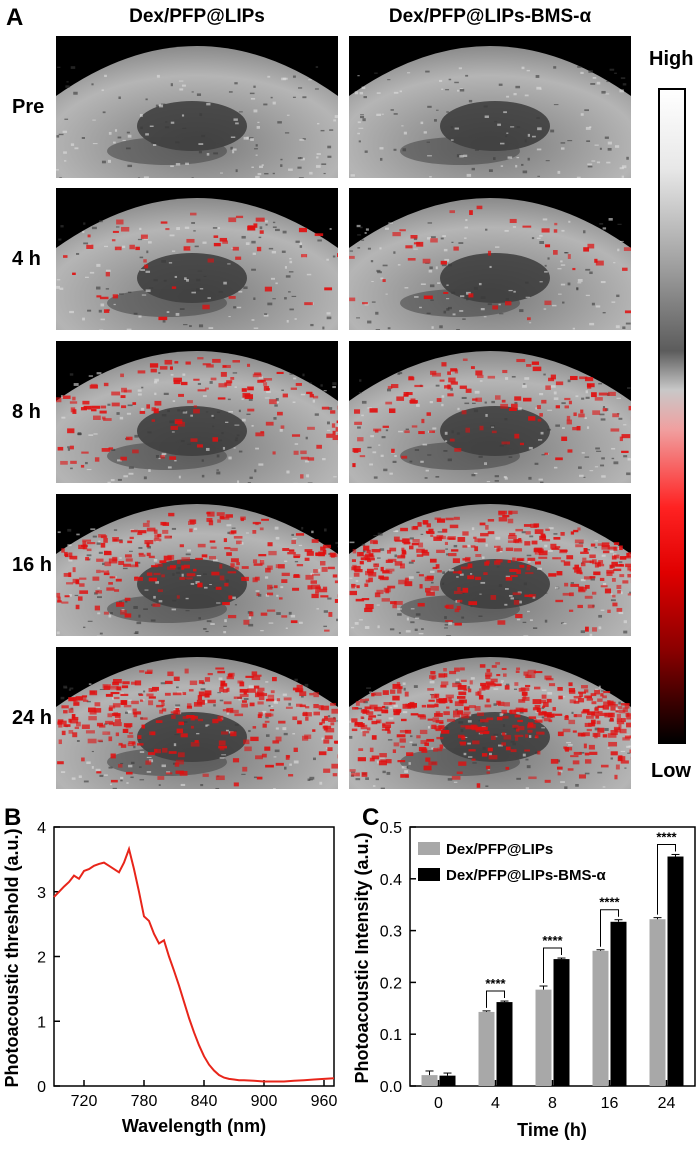 Image resolution: width=700 pixels, height=1150 pixels. What do you see at coordinates (41, 828) in the screenshot?
I see `panel-b-y-tick-label: 4` at bounding box center [41, 828].